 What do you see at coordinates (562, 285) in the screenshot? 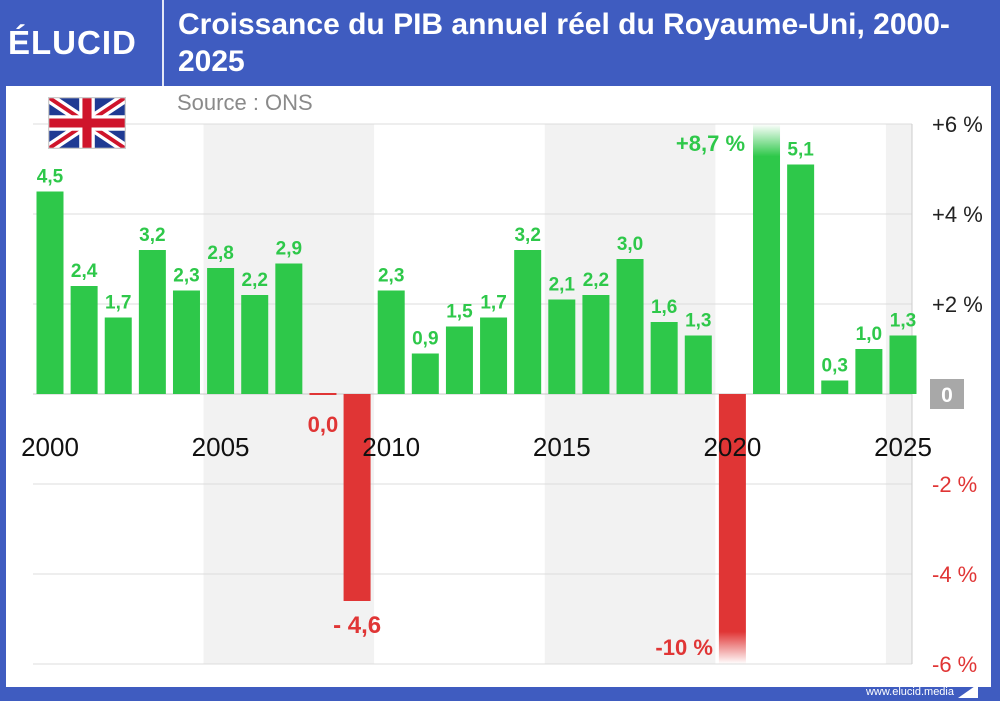
I see `value-label-2015: 2,1` at bounding box center [562, 285].